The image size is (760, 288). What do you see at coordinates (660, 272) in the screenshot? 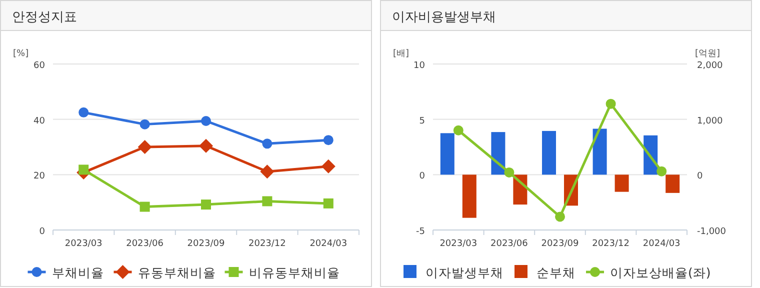
I see `legend-label: 이자보상배율(좌)` at bounding box center [660, 272].